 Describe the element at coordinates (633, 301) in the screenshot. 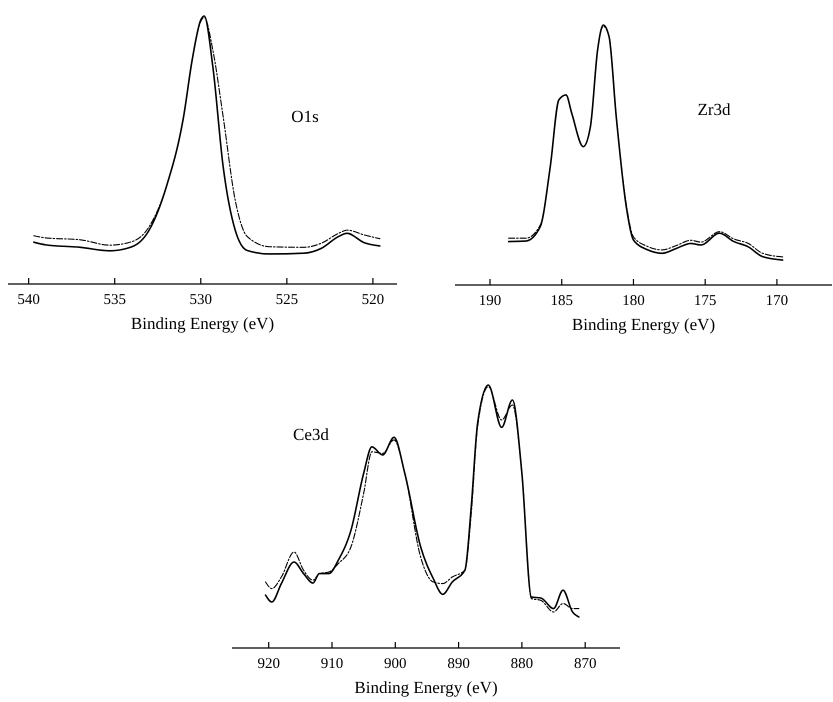

I see `x-tick-label: 180` at that location.